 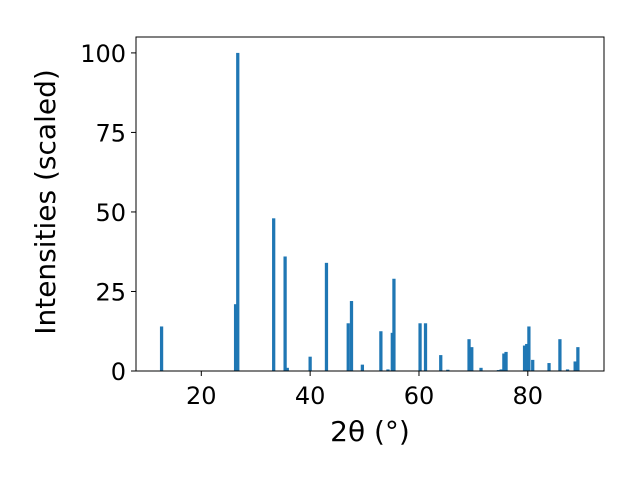 I want to click on x-tick-label: 40, so click(x=310, y=396).